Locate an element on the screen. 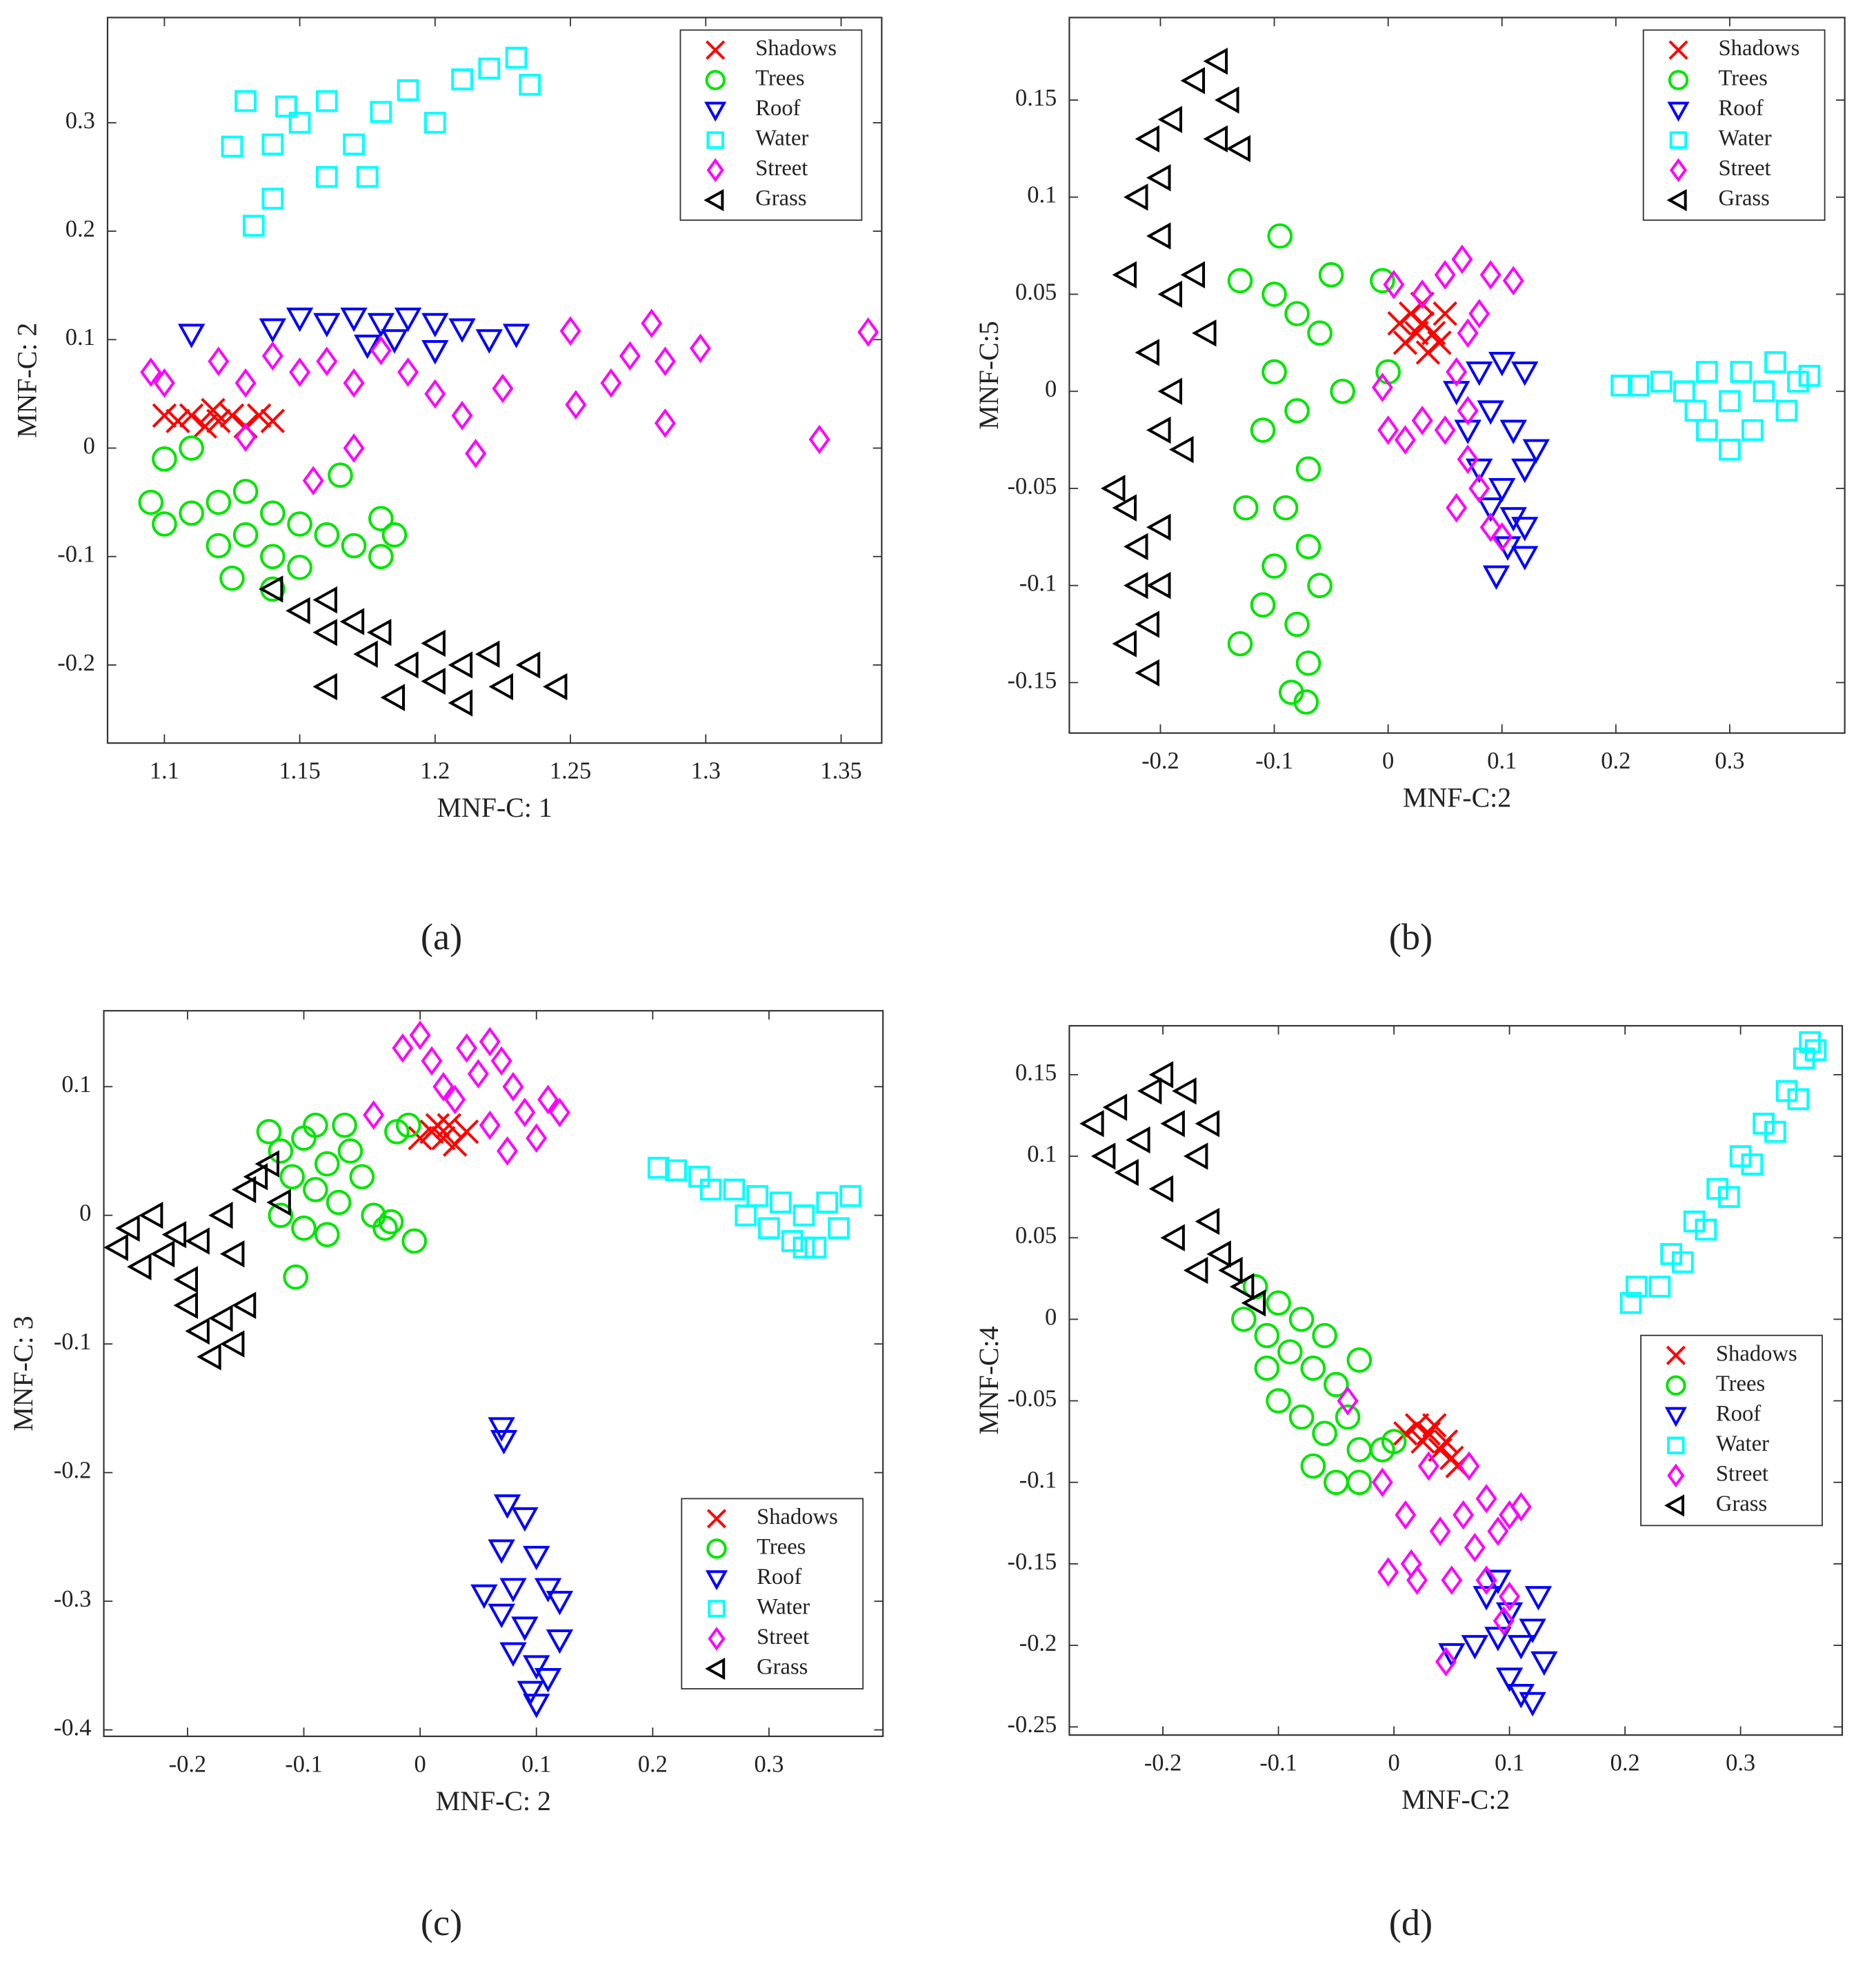  y-tick-label: -0.1 is located at coordinates (1038, 1481).